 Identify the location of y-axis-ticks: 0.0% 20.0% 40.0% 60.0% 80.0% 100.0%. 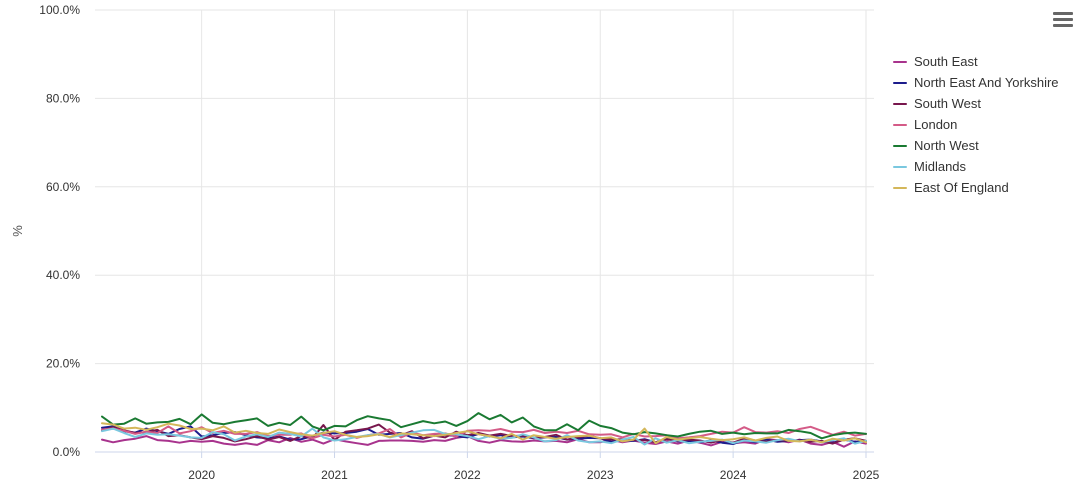
(59, 231).